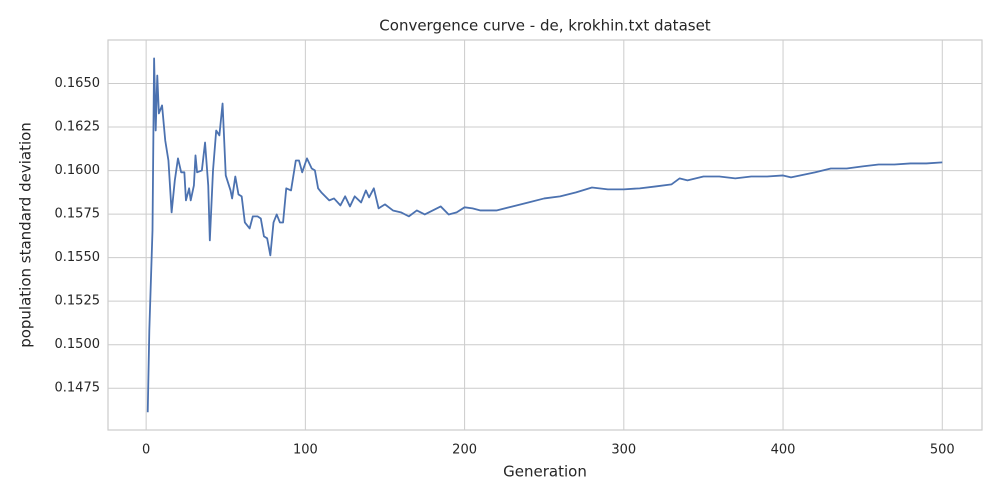 This screenshot has width=1000, height=500. What do you see at coordinates (78, 127) in the screenshot?
I see `y-tick-label: 0.1625` at bounding box center [78, 127].